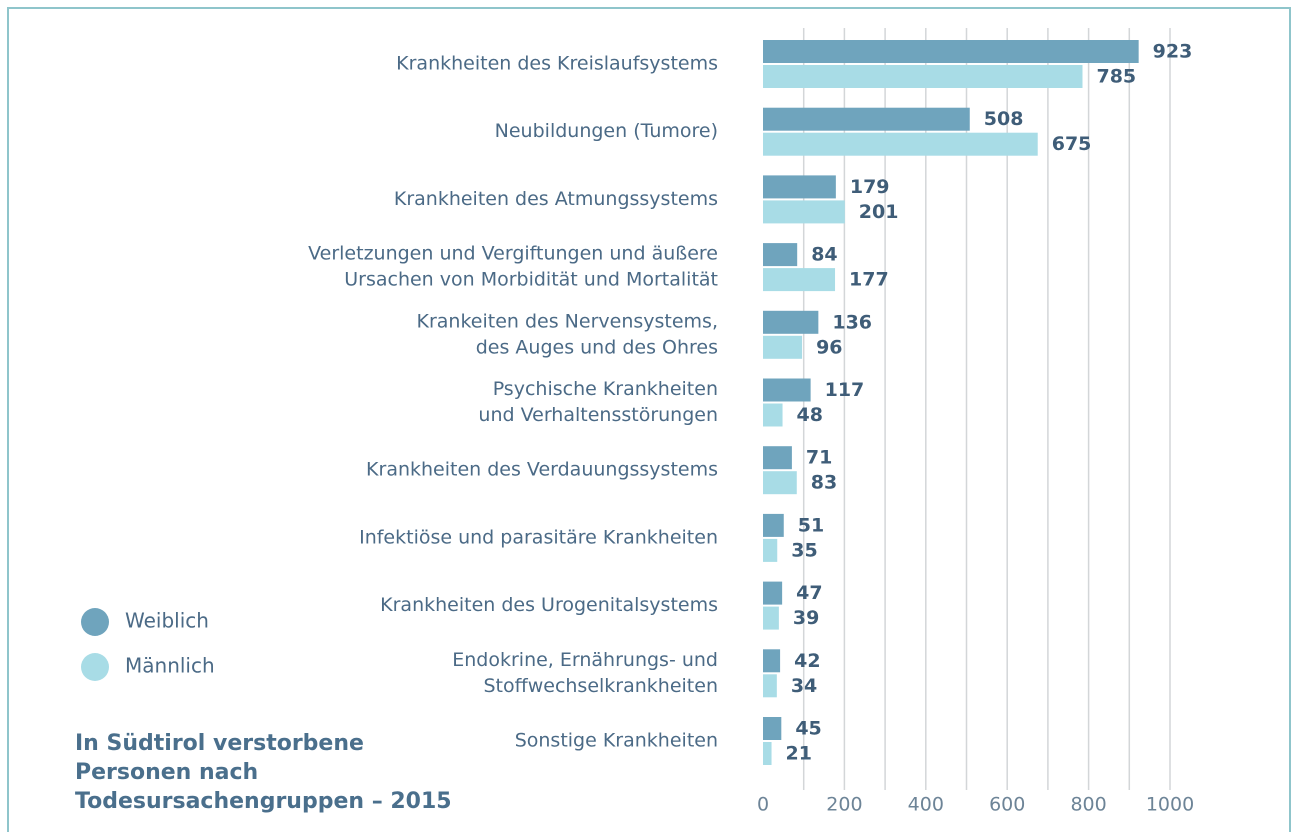  I want to click on chart-title: In Südtirol verstorbene, so click(219, 743).